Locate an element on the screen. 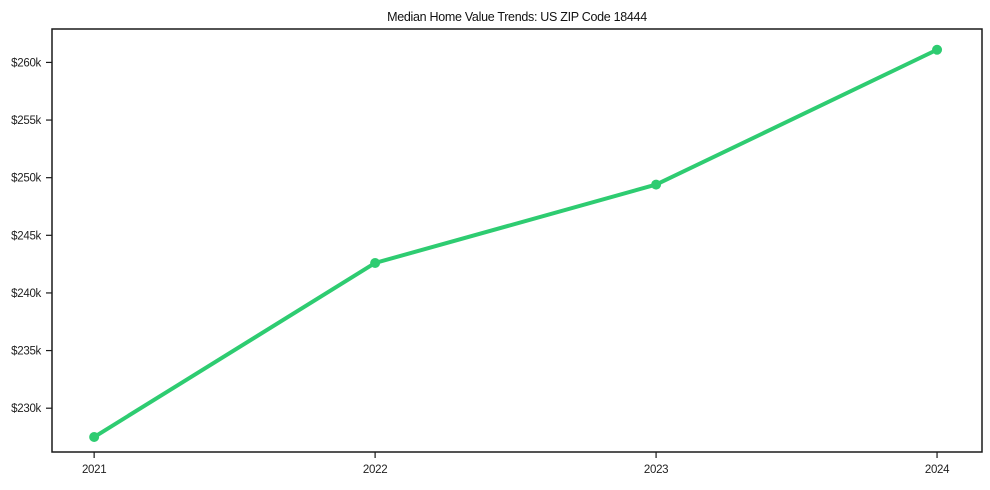  x-axis-tick-label: 2023 is located at coordinates (656, 470).